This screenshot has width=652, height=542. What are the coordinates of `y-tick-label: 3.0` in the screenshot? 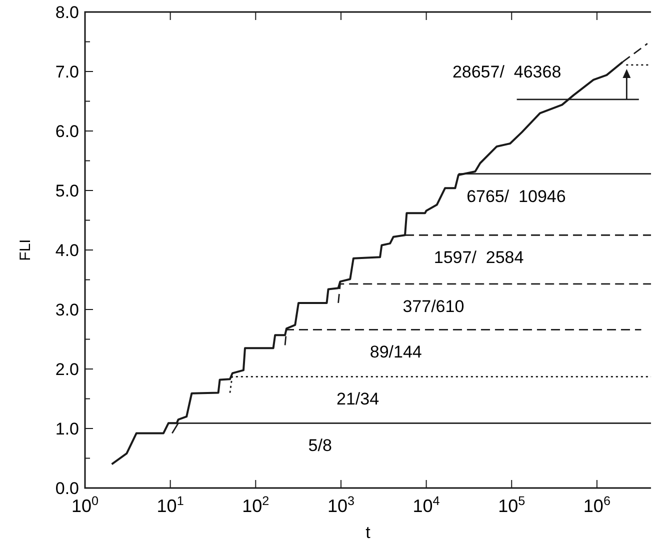 It's located at (67, 310).